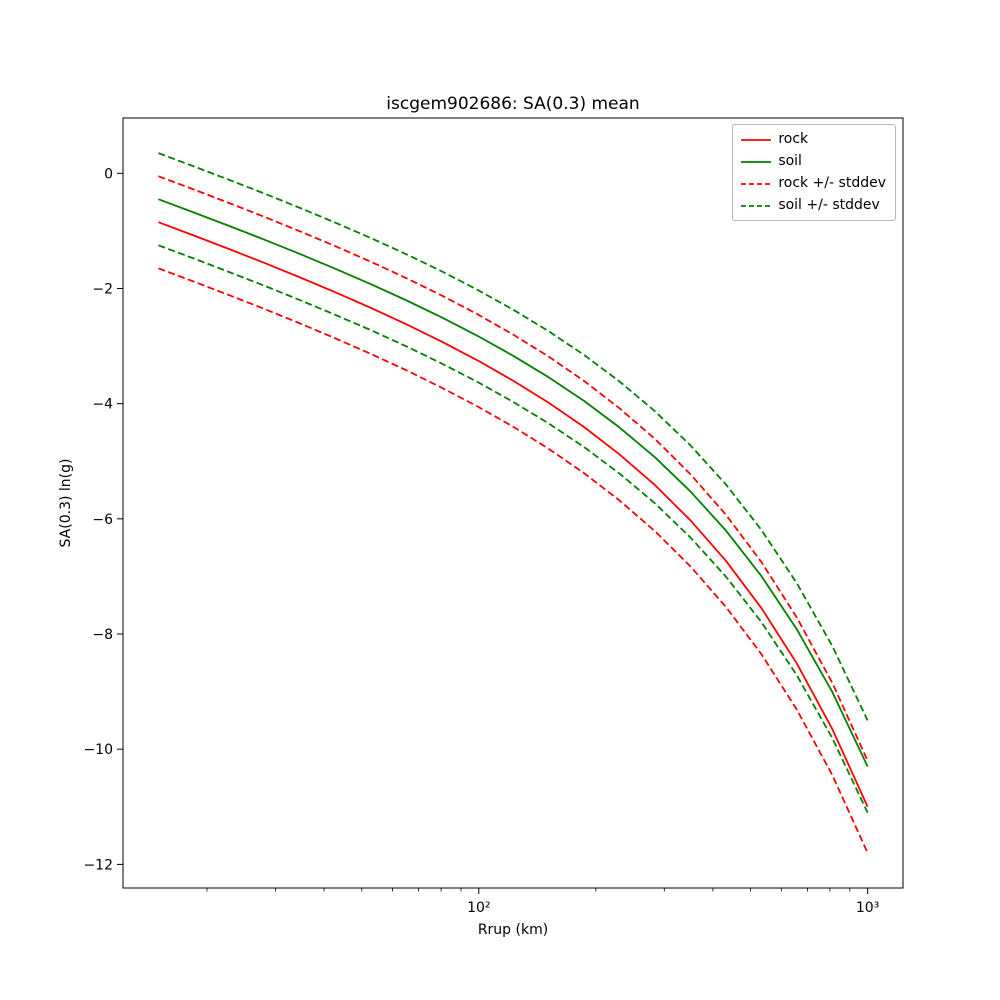  What do you see at coordinates (478, 908) in the screenshot?
I see `x-tick-label: 10²` at bounding box center [478, 908].